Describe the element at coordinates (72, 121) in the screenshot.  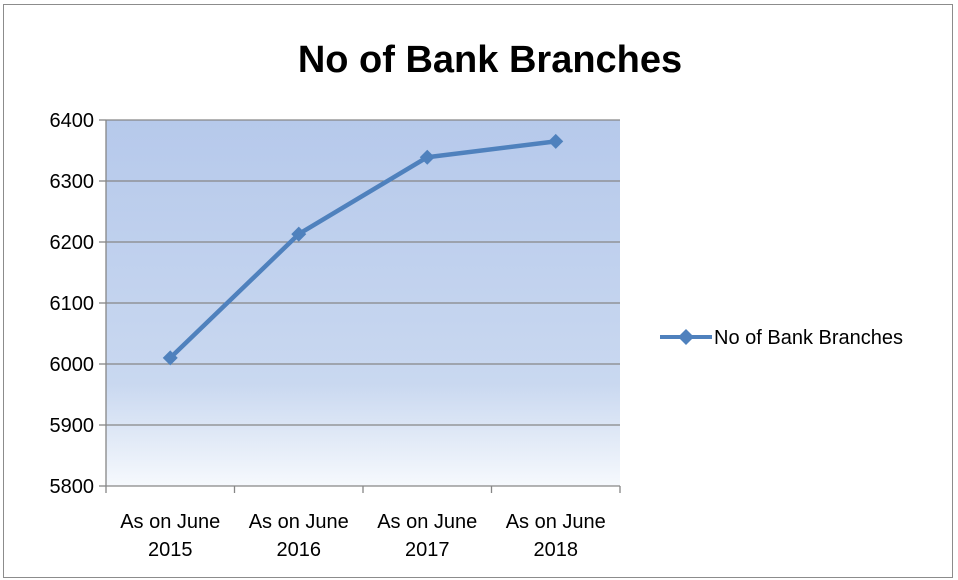
I see `y-tick-label: 6400` at that location.